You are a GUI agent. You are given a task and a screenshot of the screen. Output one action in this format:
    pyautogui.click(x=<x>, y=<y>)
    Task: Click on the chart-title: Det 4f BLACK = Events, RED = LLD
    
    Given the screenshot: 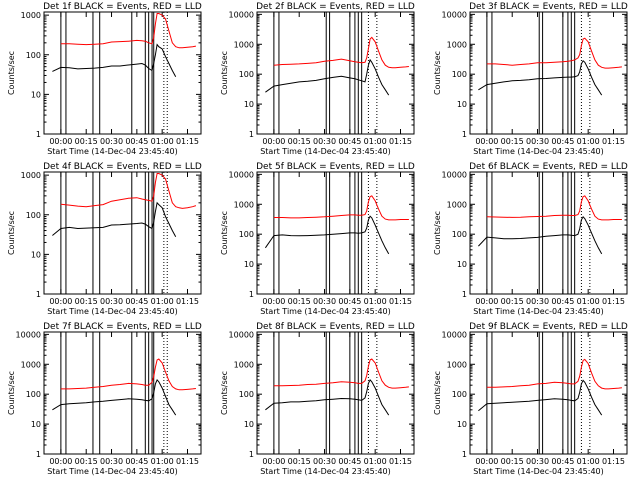 What is the action you would take?
    pyautogui.click(x=122, y=167)
    